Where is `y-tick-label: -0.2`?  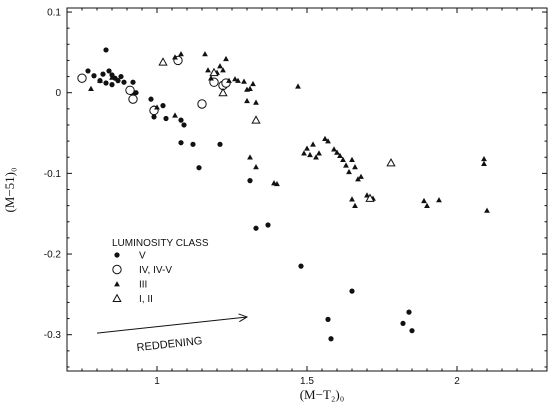
y-tick-label: -0.2 is located at coordinates (53, 255).